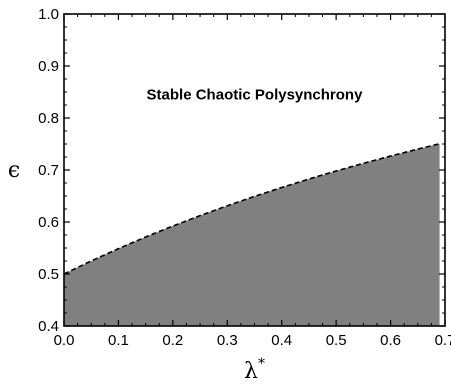  What do you see at coordinates (48, 274) in the screenshot?
I see `y-tick-label: 0.5` at bounding box center [48, 274].